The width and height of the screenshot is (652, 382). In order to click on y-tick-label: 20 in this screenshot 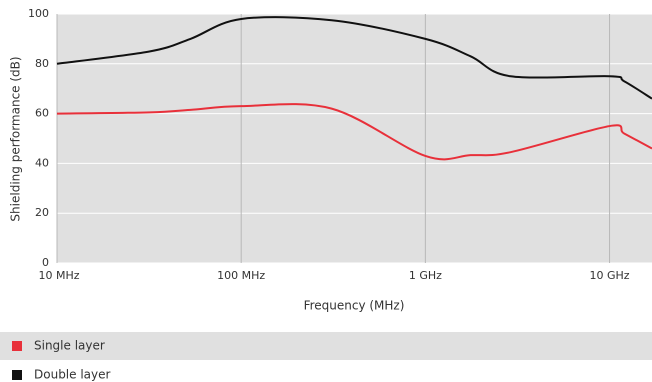, I will do `click(42, 212)`.